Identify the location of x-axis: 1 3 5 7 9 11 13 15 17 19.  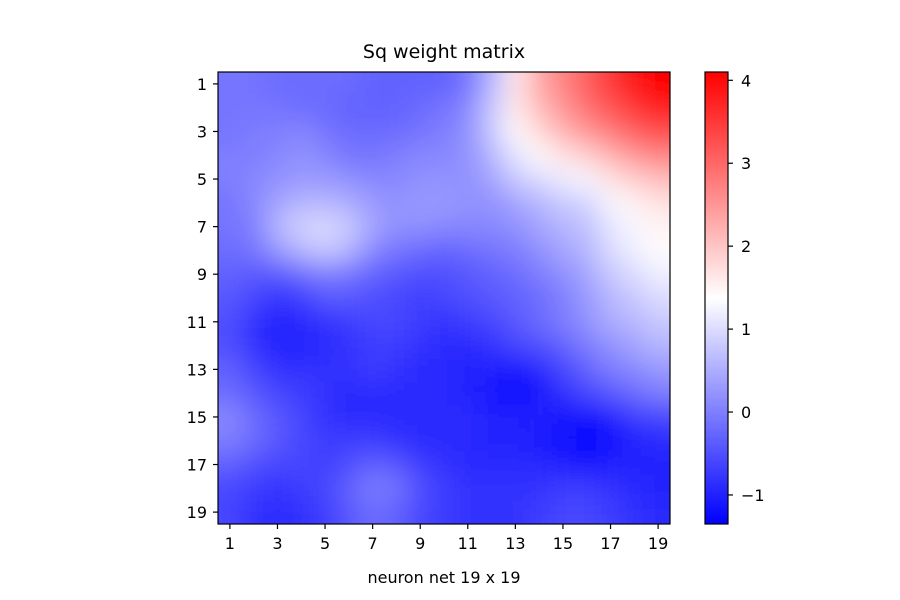
(446, 538).